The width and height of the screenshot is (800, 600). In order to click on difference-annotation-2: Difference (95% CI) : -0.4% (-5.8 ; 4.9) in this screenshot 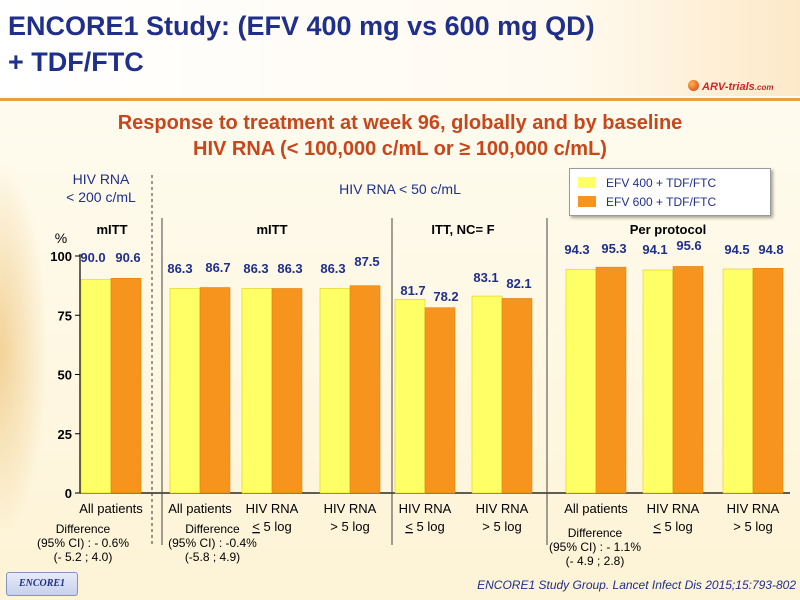, I will do `click(212, 543)`.